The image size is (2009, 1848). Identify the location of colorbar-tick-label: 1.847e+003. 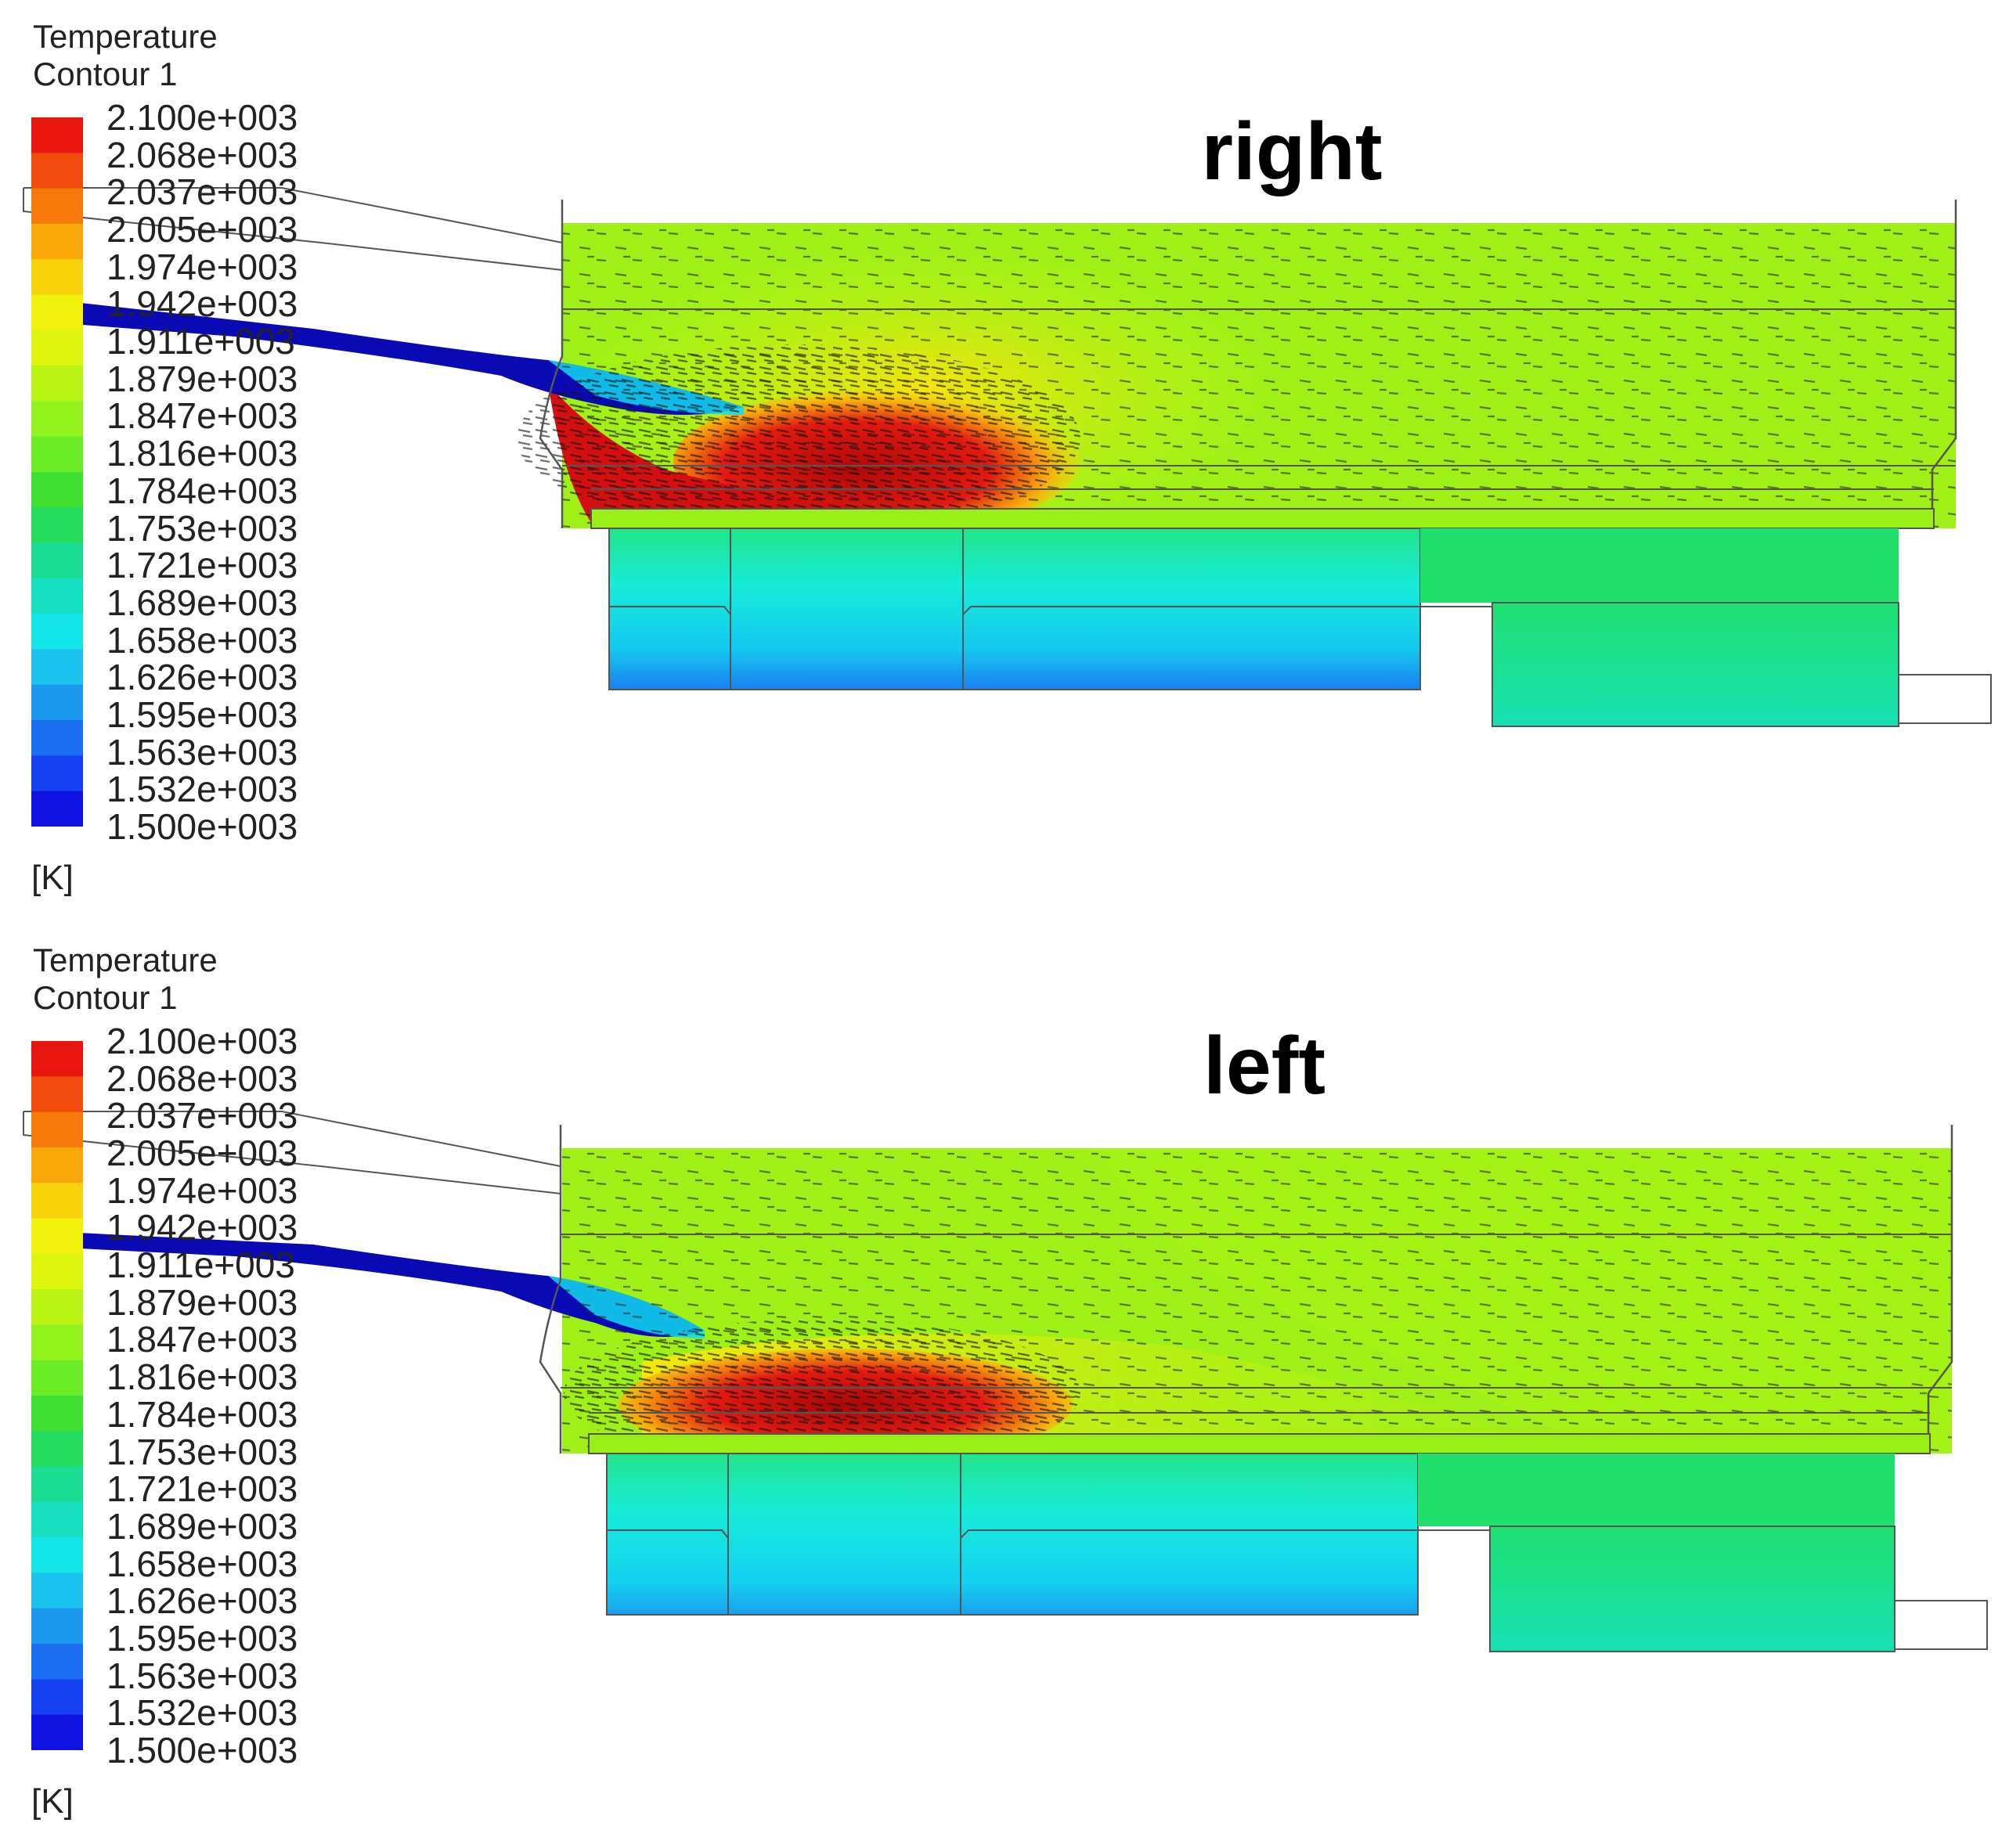
(202, 1340).